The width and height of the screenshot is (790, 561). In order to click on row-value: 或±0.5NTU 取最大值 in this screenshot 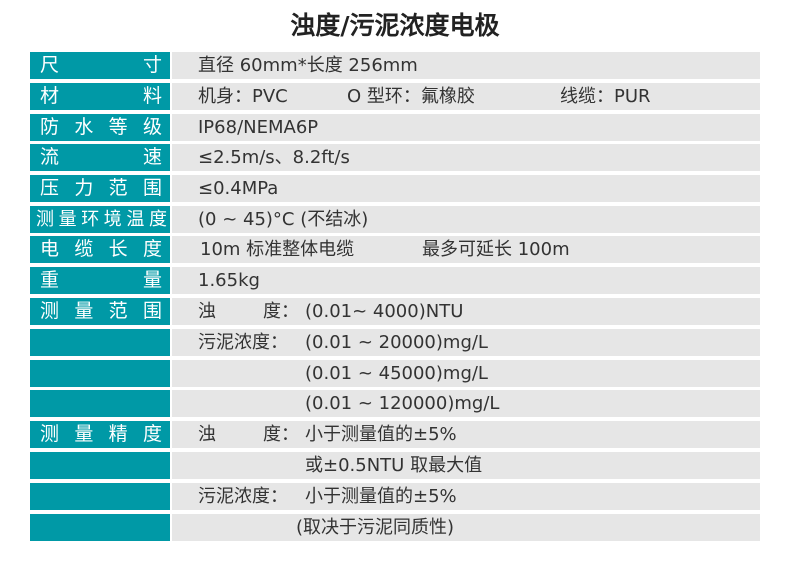, I will do `click(466, 465)`.